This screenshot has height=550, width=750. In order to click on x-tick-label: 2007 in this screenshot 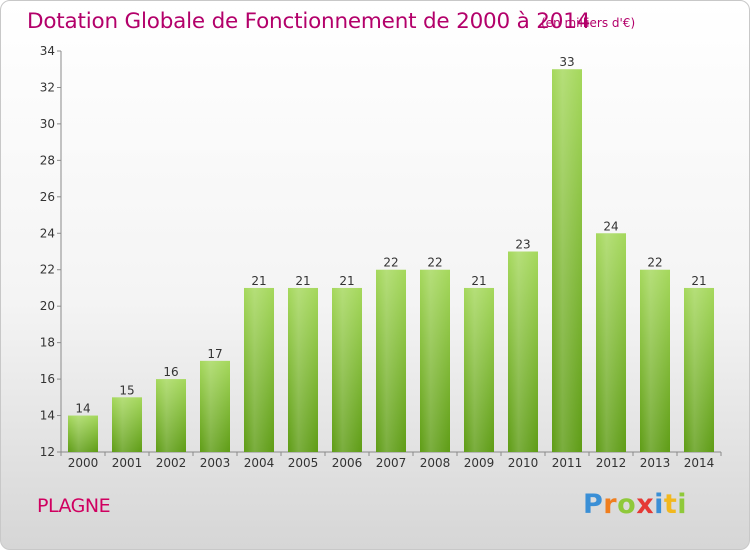, I will do `click(391, 463)`.